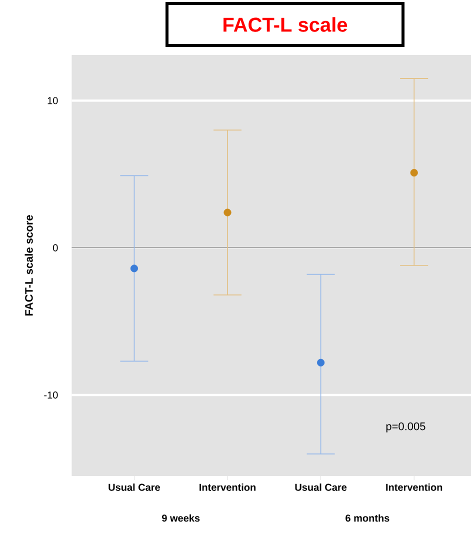  I want to click on annotation: p=0.005, so click(406, 427).